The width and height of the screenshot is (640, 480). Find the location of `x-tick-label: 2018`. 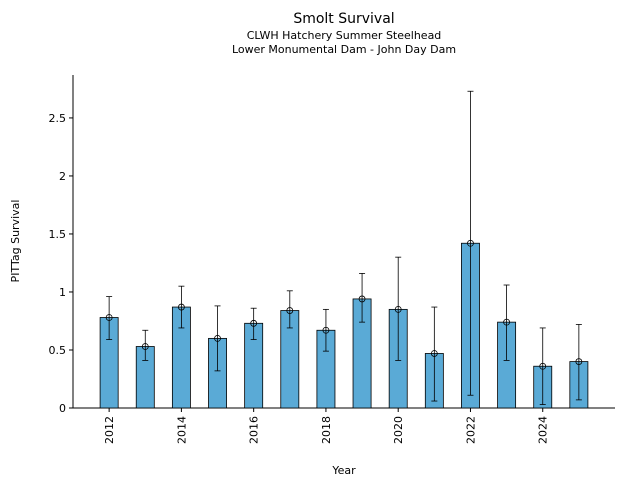

x-tick-label: 2018 is located at coordinates (326, 430).